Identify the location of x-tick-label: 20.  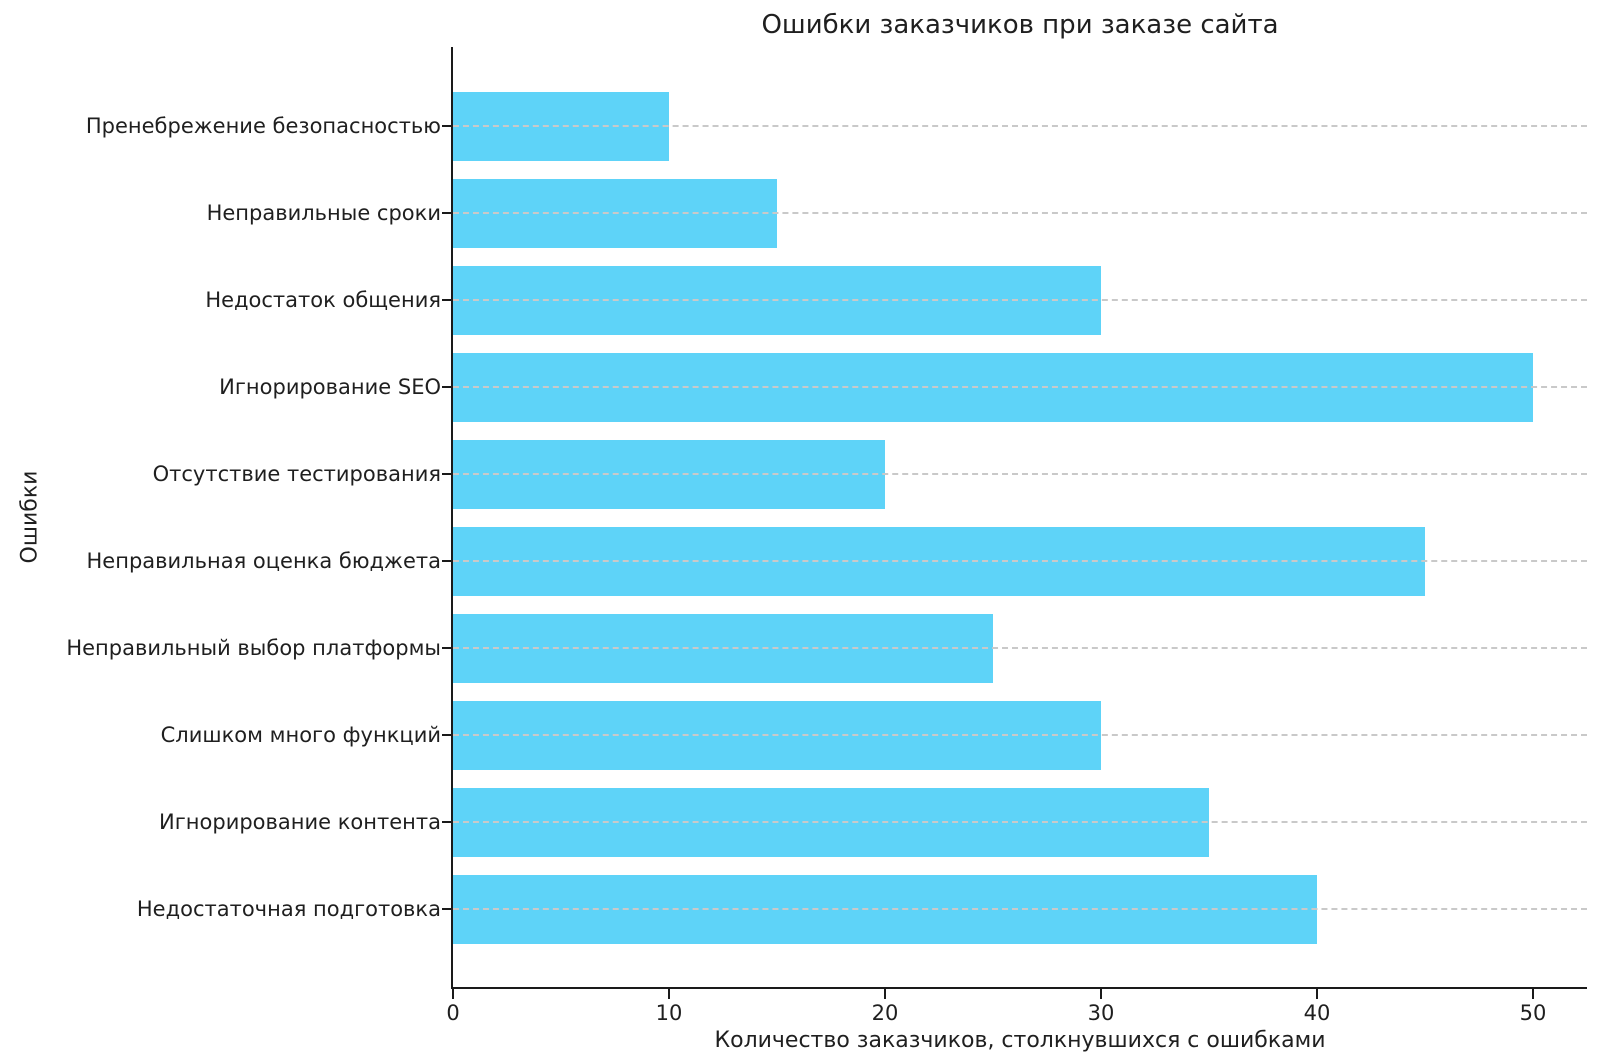
(885, 1013).